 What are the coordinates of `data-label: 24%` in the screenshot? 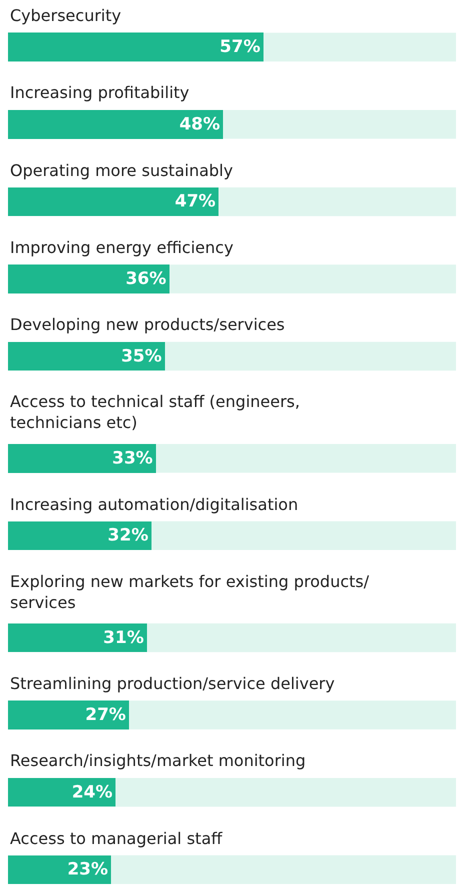 It's located at (92, 792).